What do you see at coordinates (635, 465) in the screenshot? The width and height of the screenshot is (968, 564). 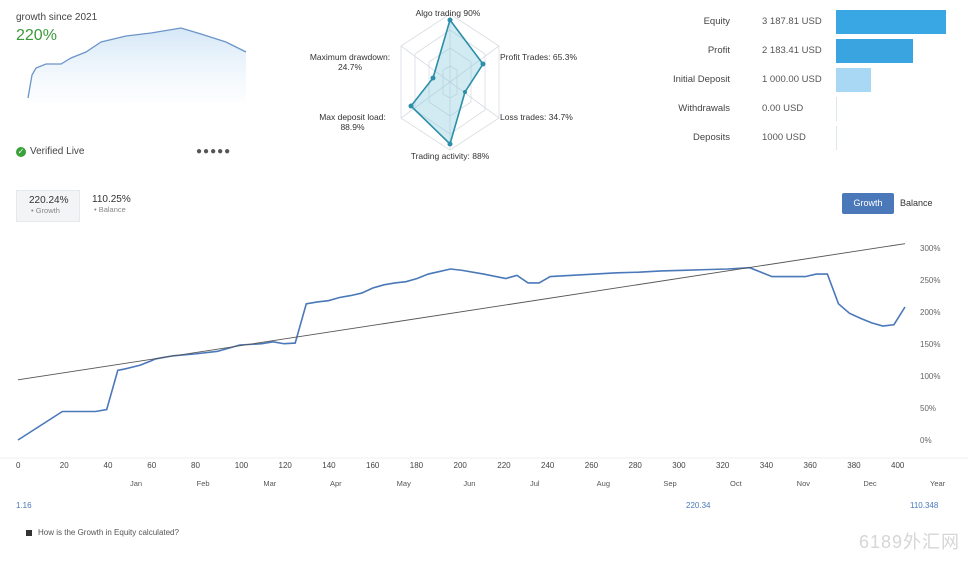 I see `x-tick-label: 280` at bounding box center [635, 465].